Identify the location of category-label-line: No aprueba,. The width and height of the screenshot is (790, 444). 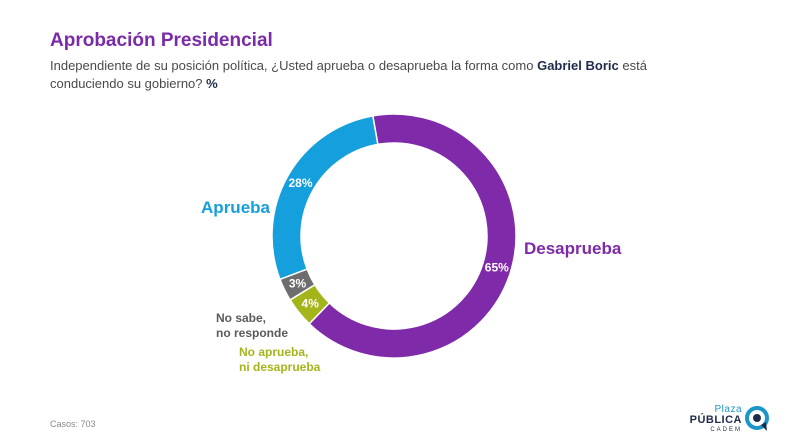
(273, 352).